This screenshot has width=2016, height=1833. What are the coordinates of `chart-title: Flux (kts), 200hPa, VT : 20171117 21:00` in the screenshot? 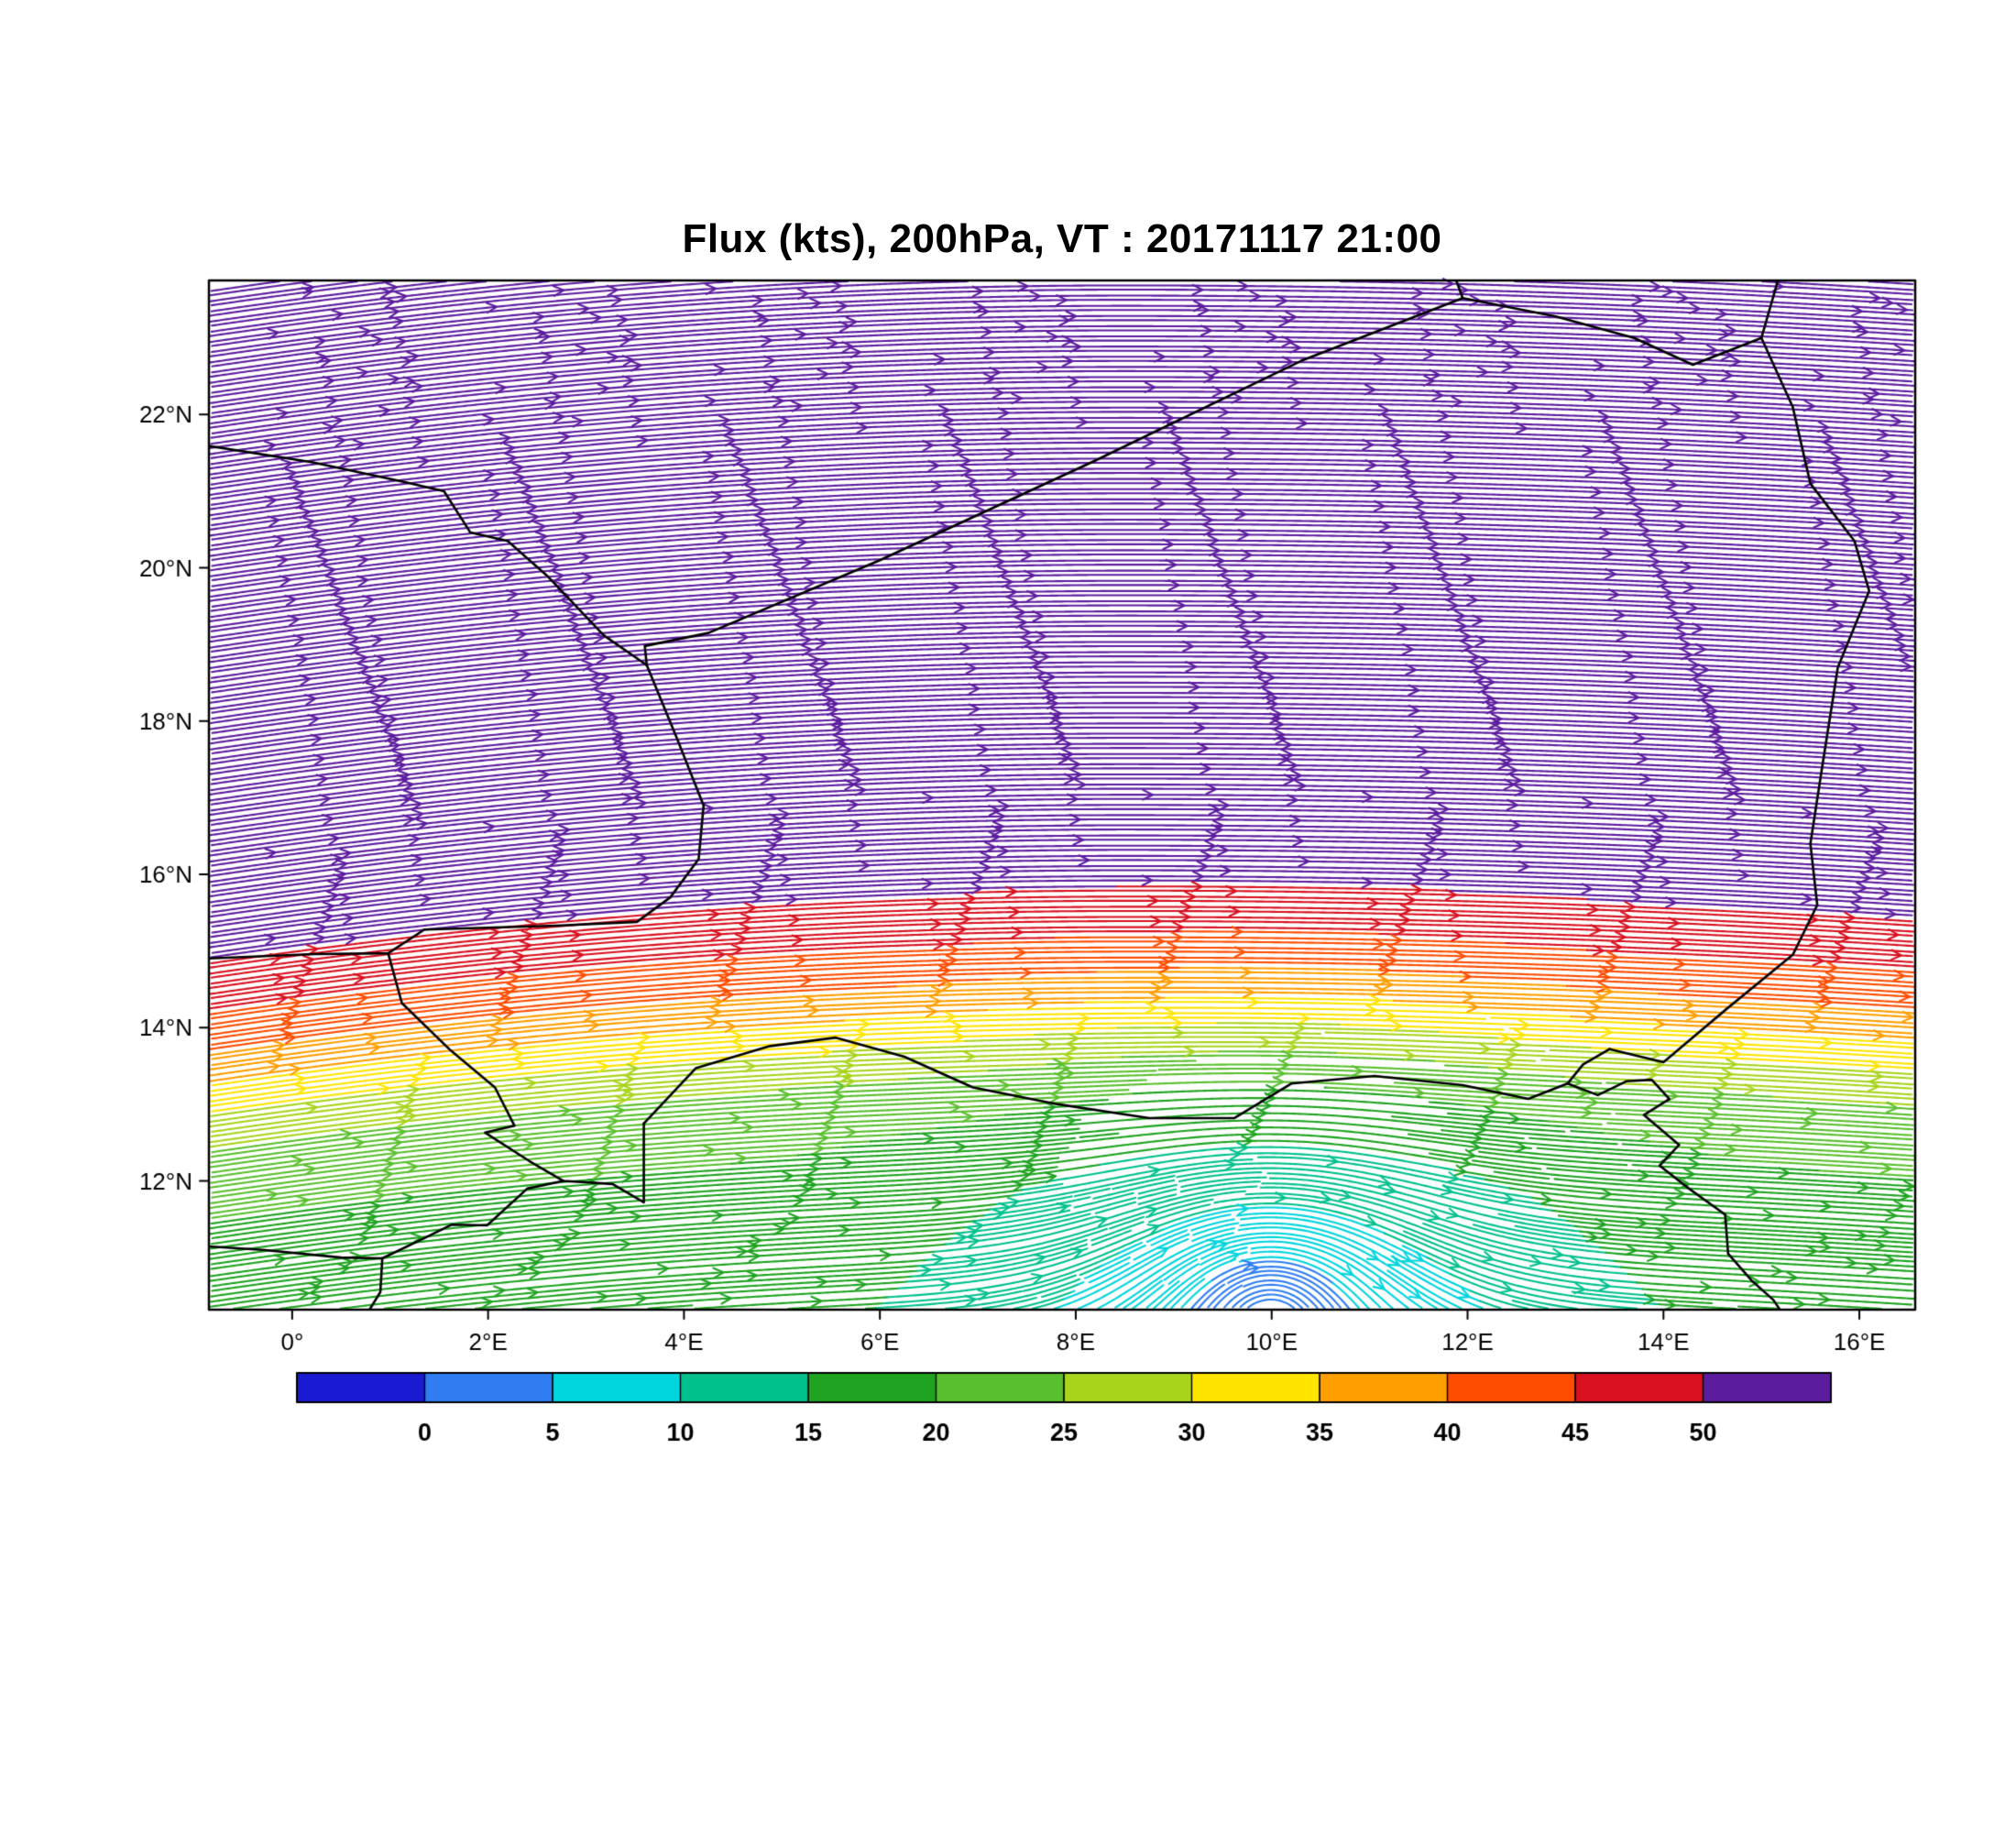 It's located at (1062, 238).